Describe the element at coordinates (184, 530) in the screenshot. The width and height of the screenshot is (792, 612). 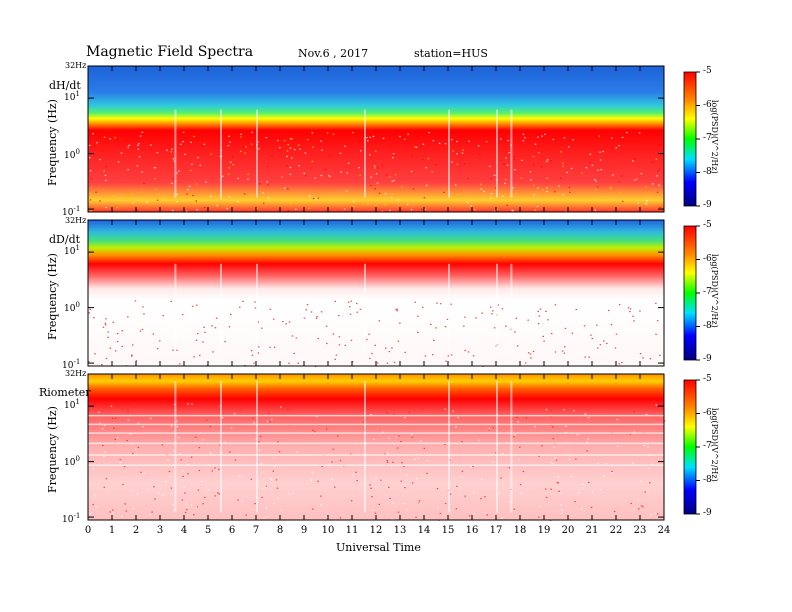
I see `x-tick-label: 4` at that location.